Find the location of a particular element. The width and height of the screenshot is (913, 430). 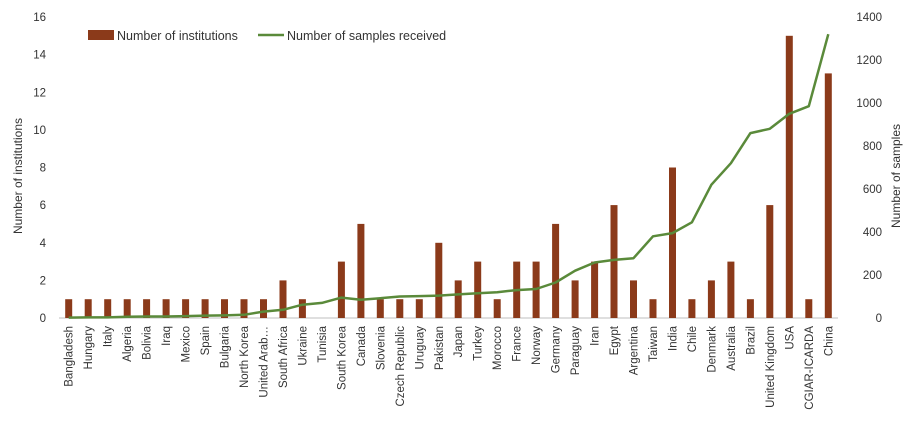

category-label: India is located at coordinates (674, 338).